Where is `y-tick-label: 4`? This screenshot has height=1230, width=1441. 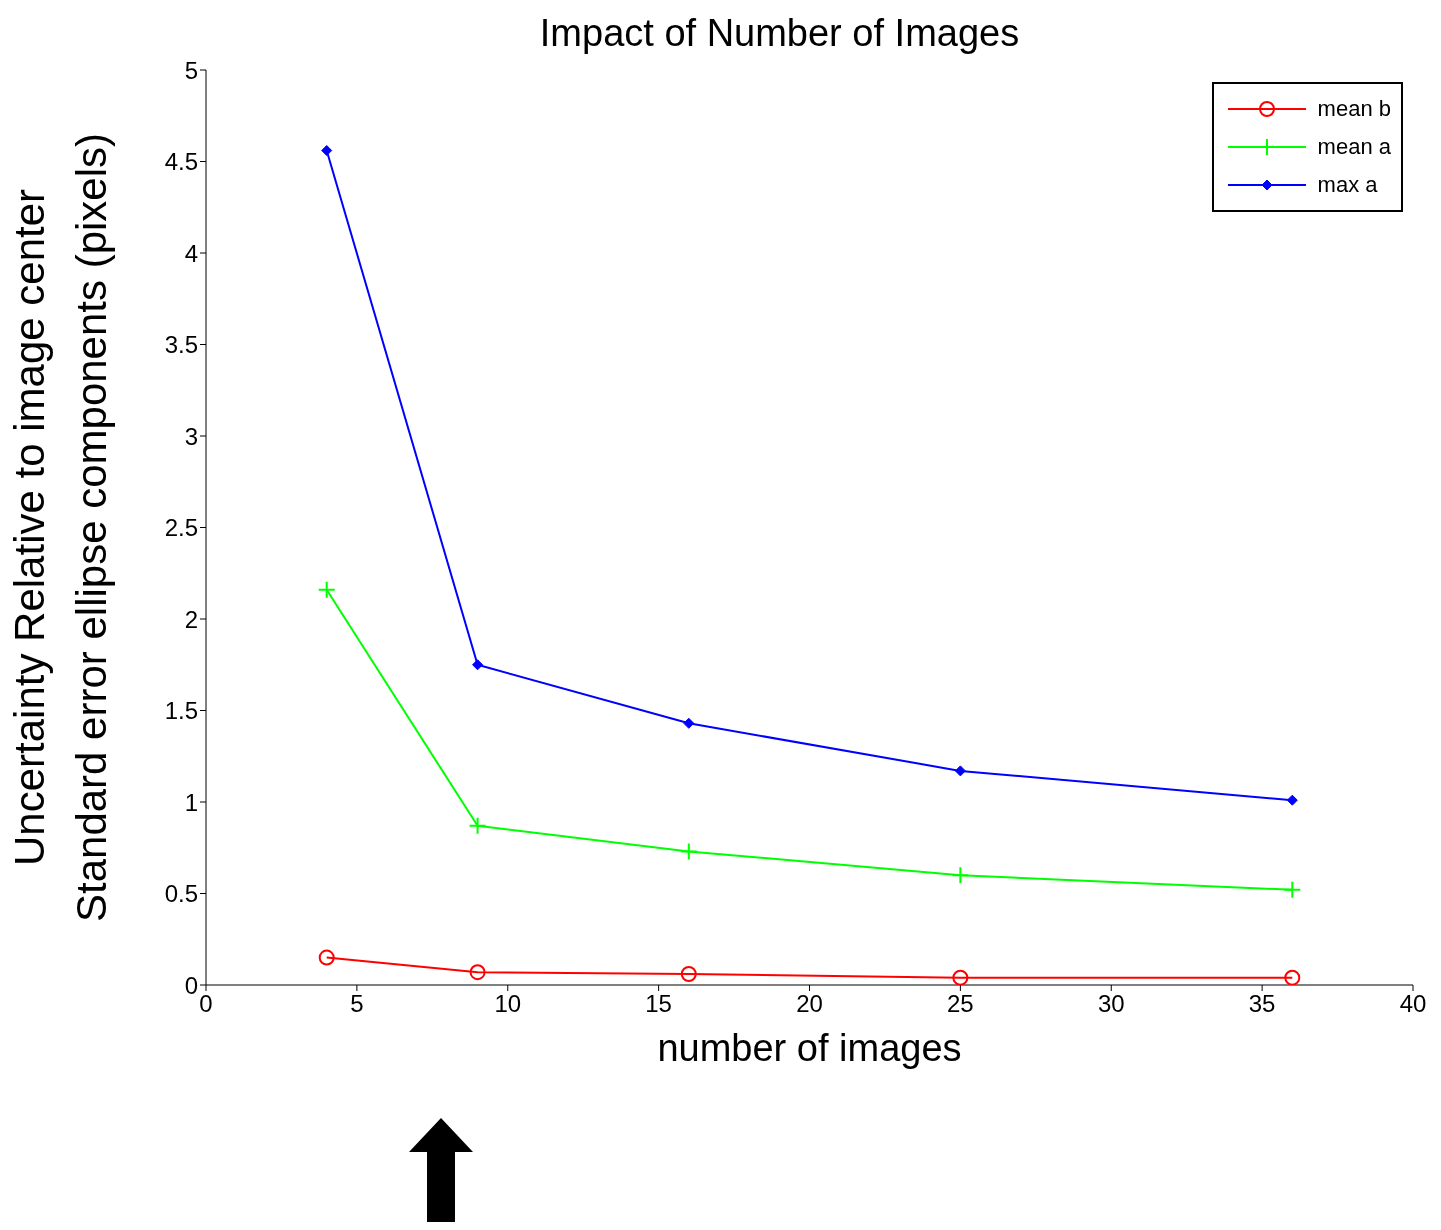
y-tick-label: 4 is located at coordinates (191, 253).